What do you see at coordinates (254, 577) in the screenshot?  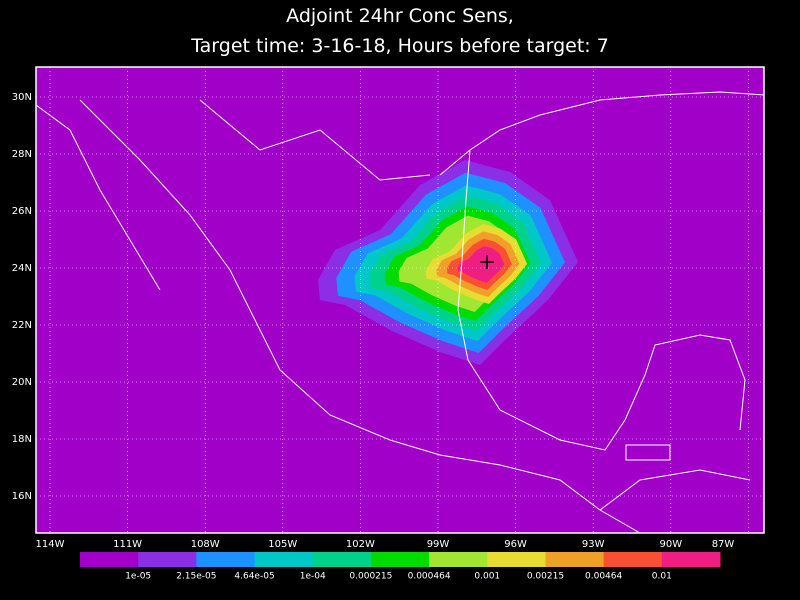 I see `colorbar-label: 4.64e-05` at bounding box center [254, 577].